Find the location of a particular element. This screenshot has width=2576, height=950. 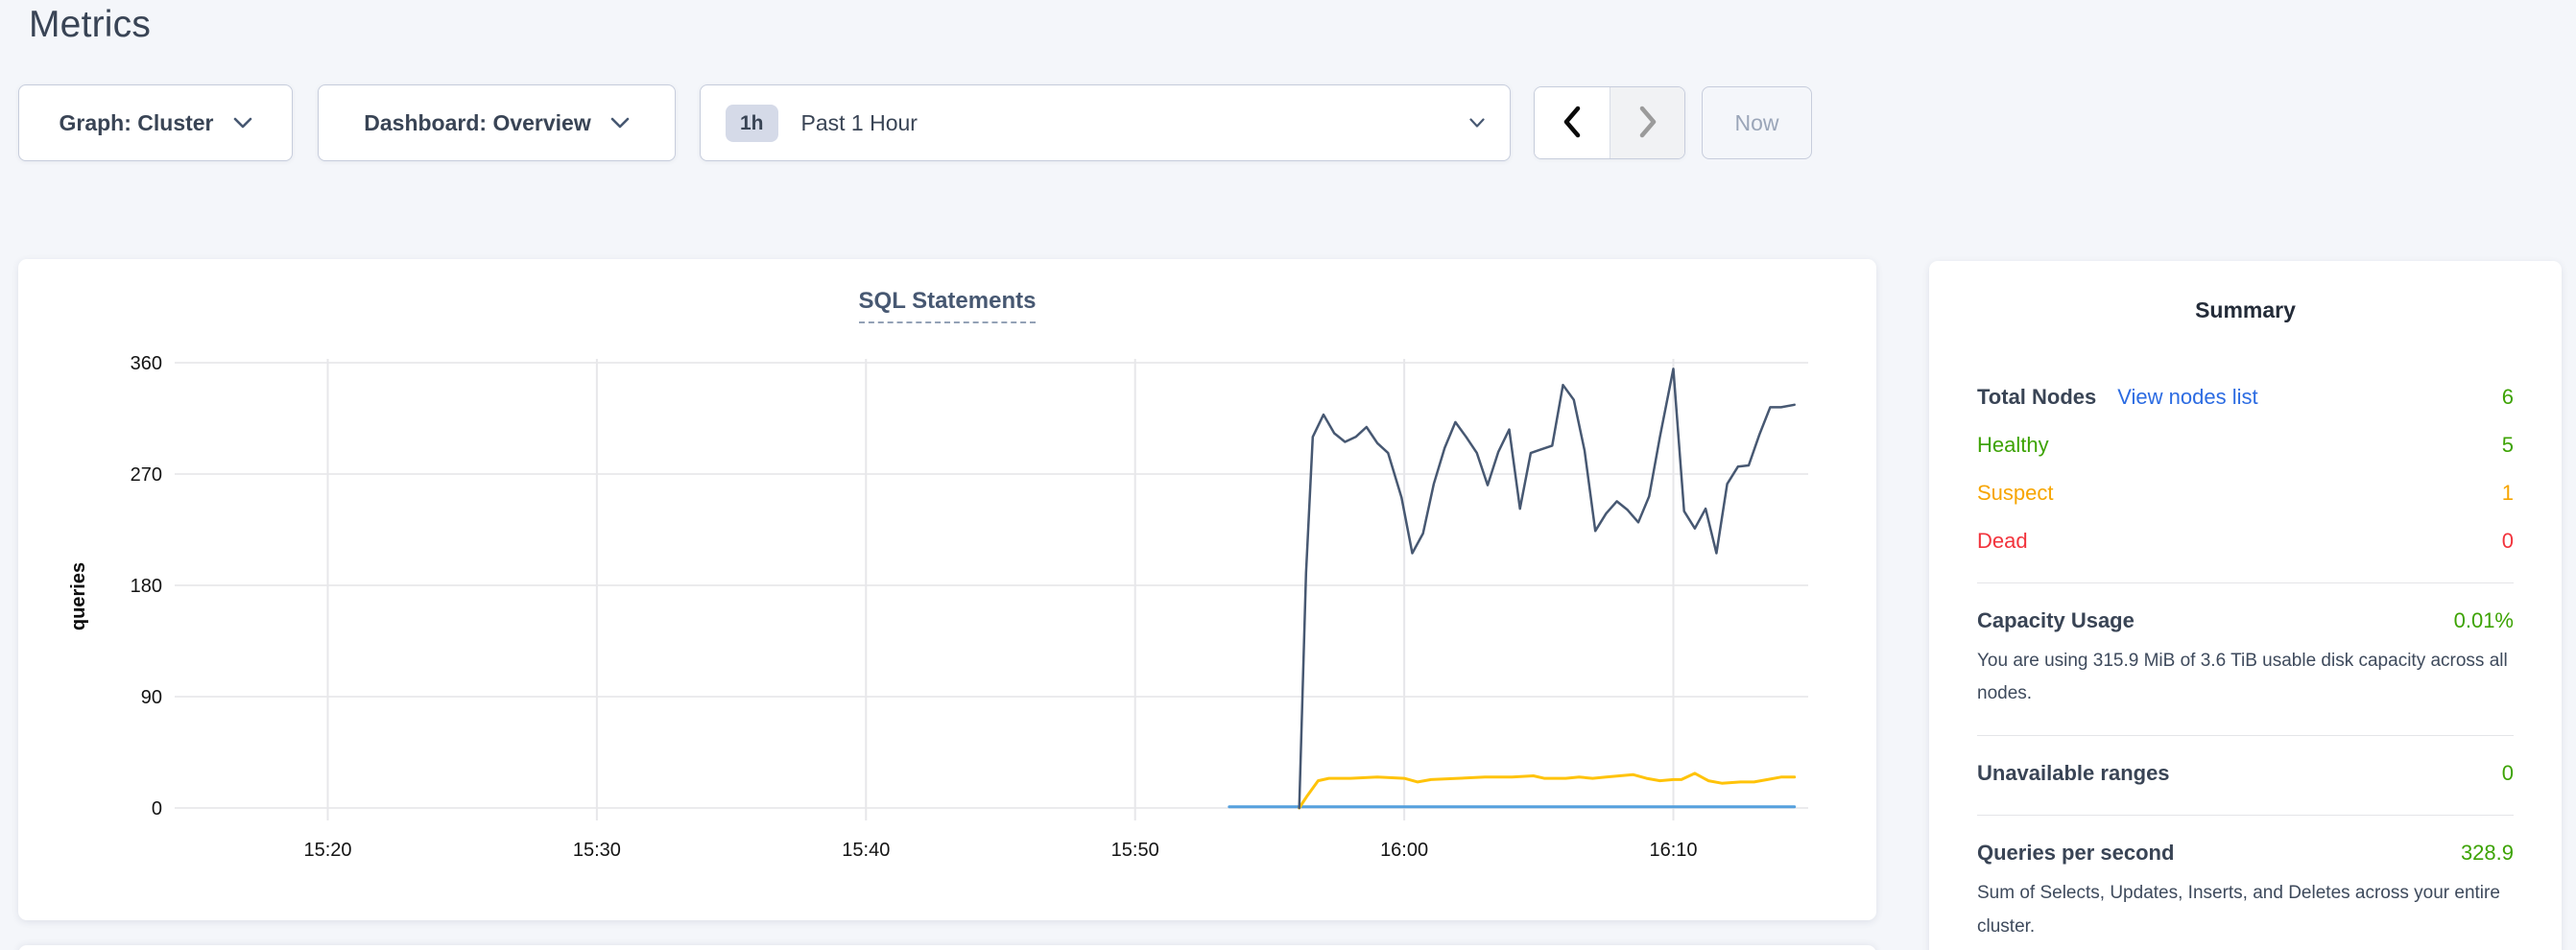

dashboard-dropdown: Dashboard: Overview is located at coordinates (497, 122).